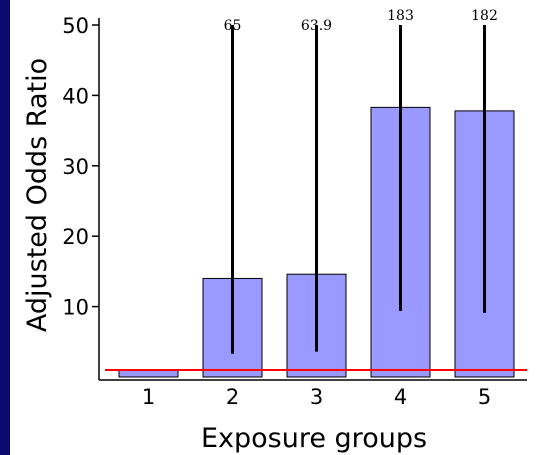 This screenshot has width=547, height=455. What do you see at coordinates (75, 308) in the screenshot?
I see `y-tick-label-10: 10` at bounding box center [75, 308].